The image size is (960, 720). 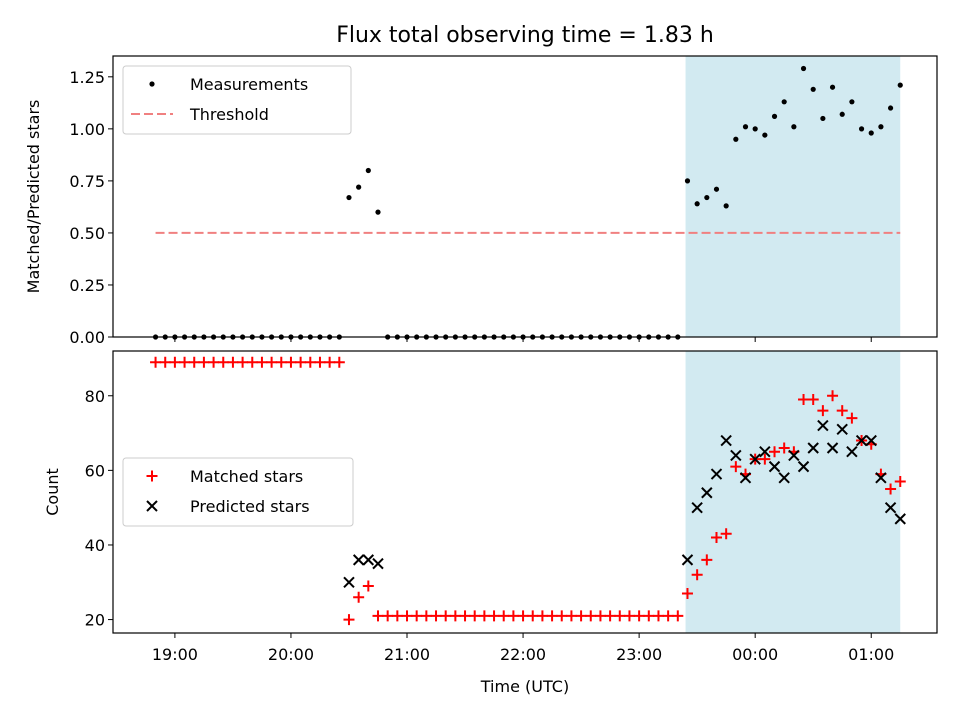 What do you see at coordinates (246, 476) in the screenshot?
I see `legend-label: Matched stars` at bounding box center [246, 476].